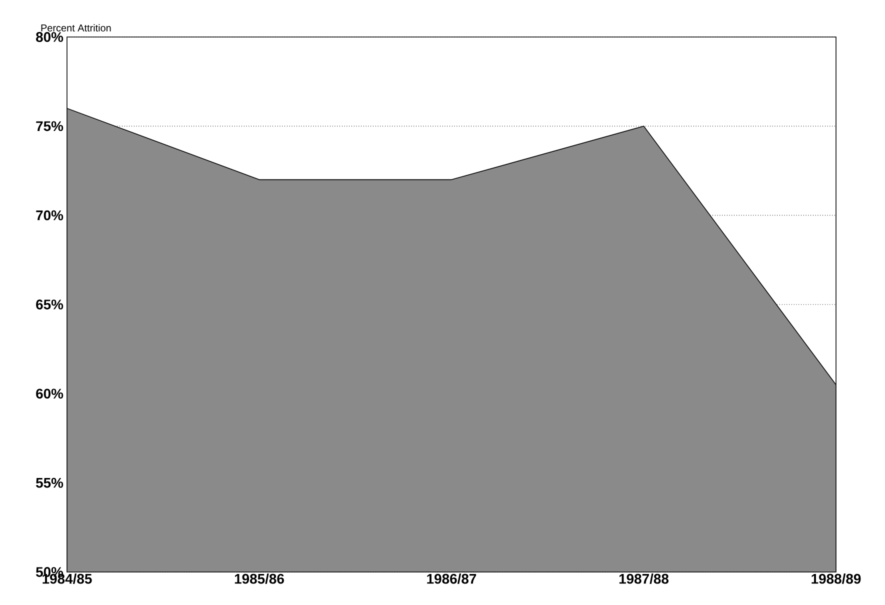 This screenshot has width=885, height=605. I want to click on y-tick-label: 80%, so click(50, 37).